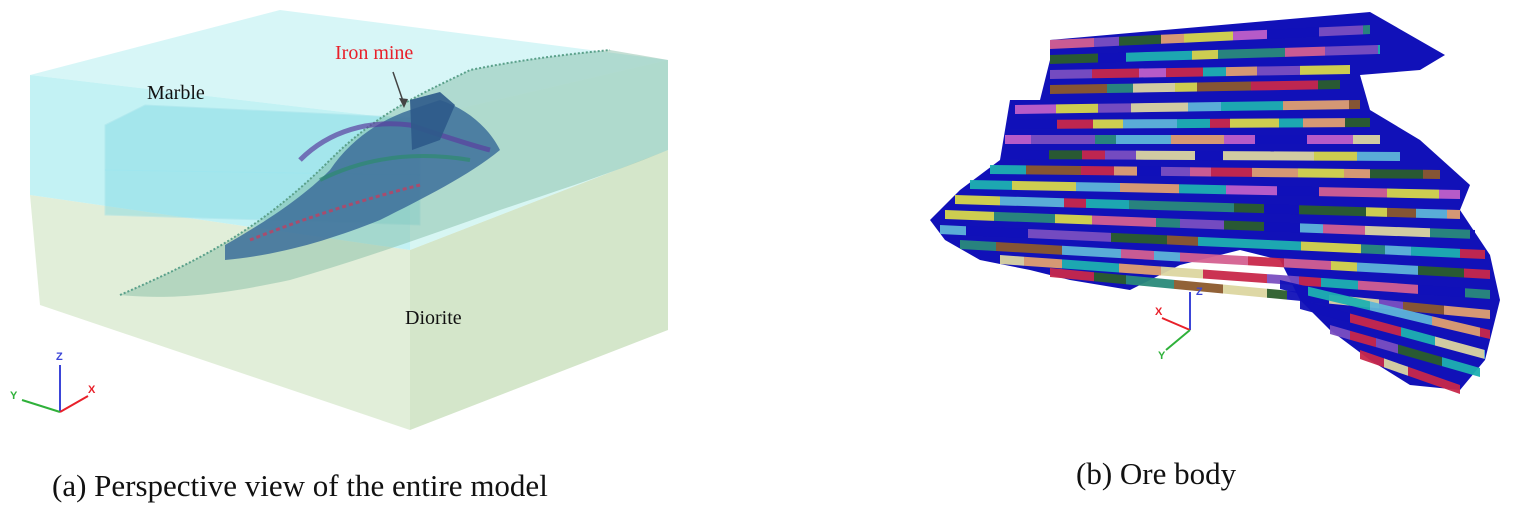 The width and height of the screenshot is (1514, 512). Describe the element at coordinates (539, 155) in the screenshot. I see `marble-block-side` at that location.